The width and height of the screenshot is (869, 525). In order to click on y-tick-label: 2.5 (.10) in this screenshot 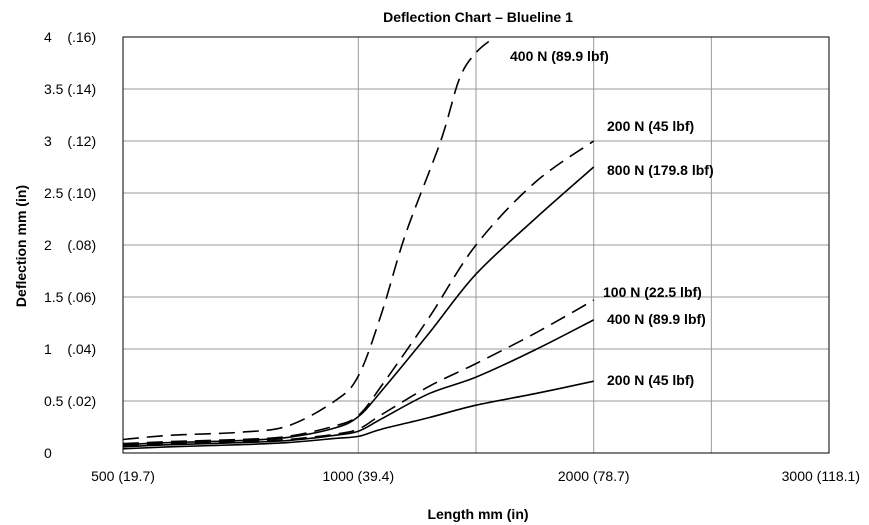, I will do `click(70, 193)`.